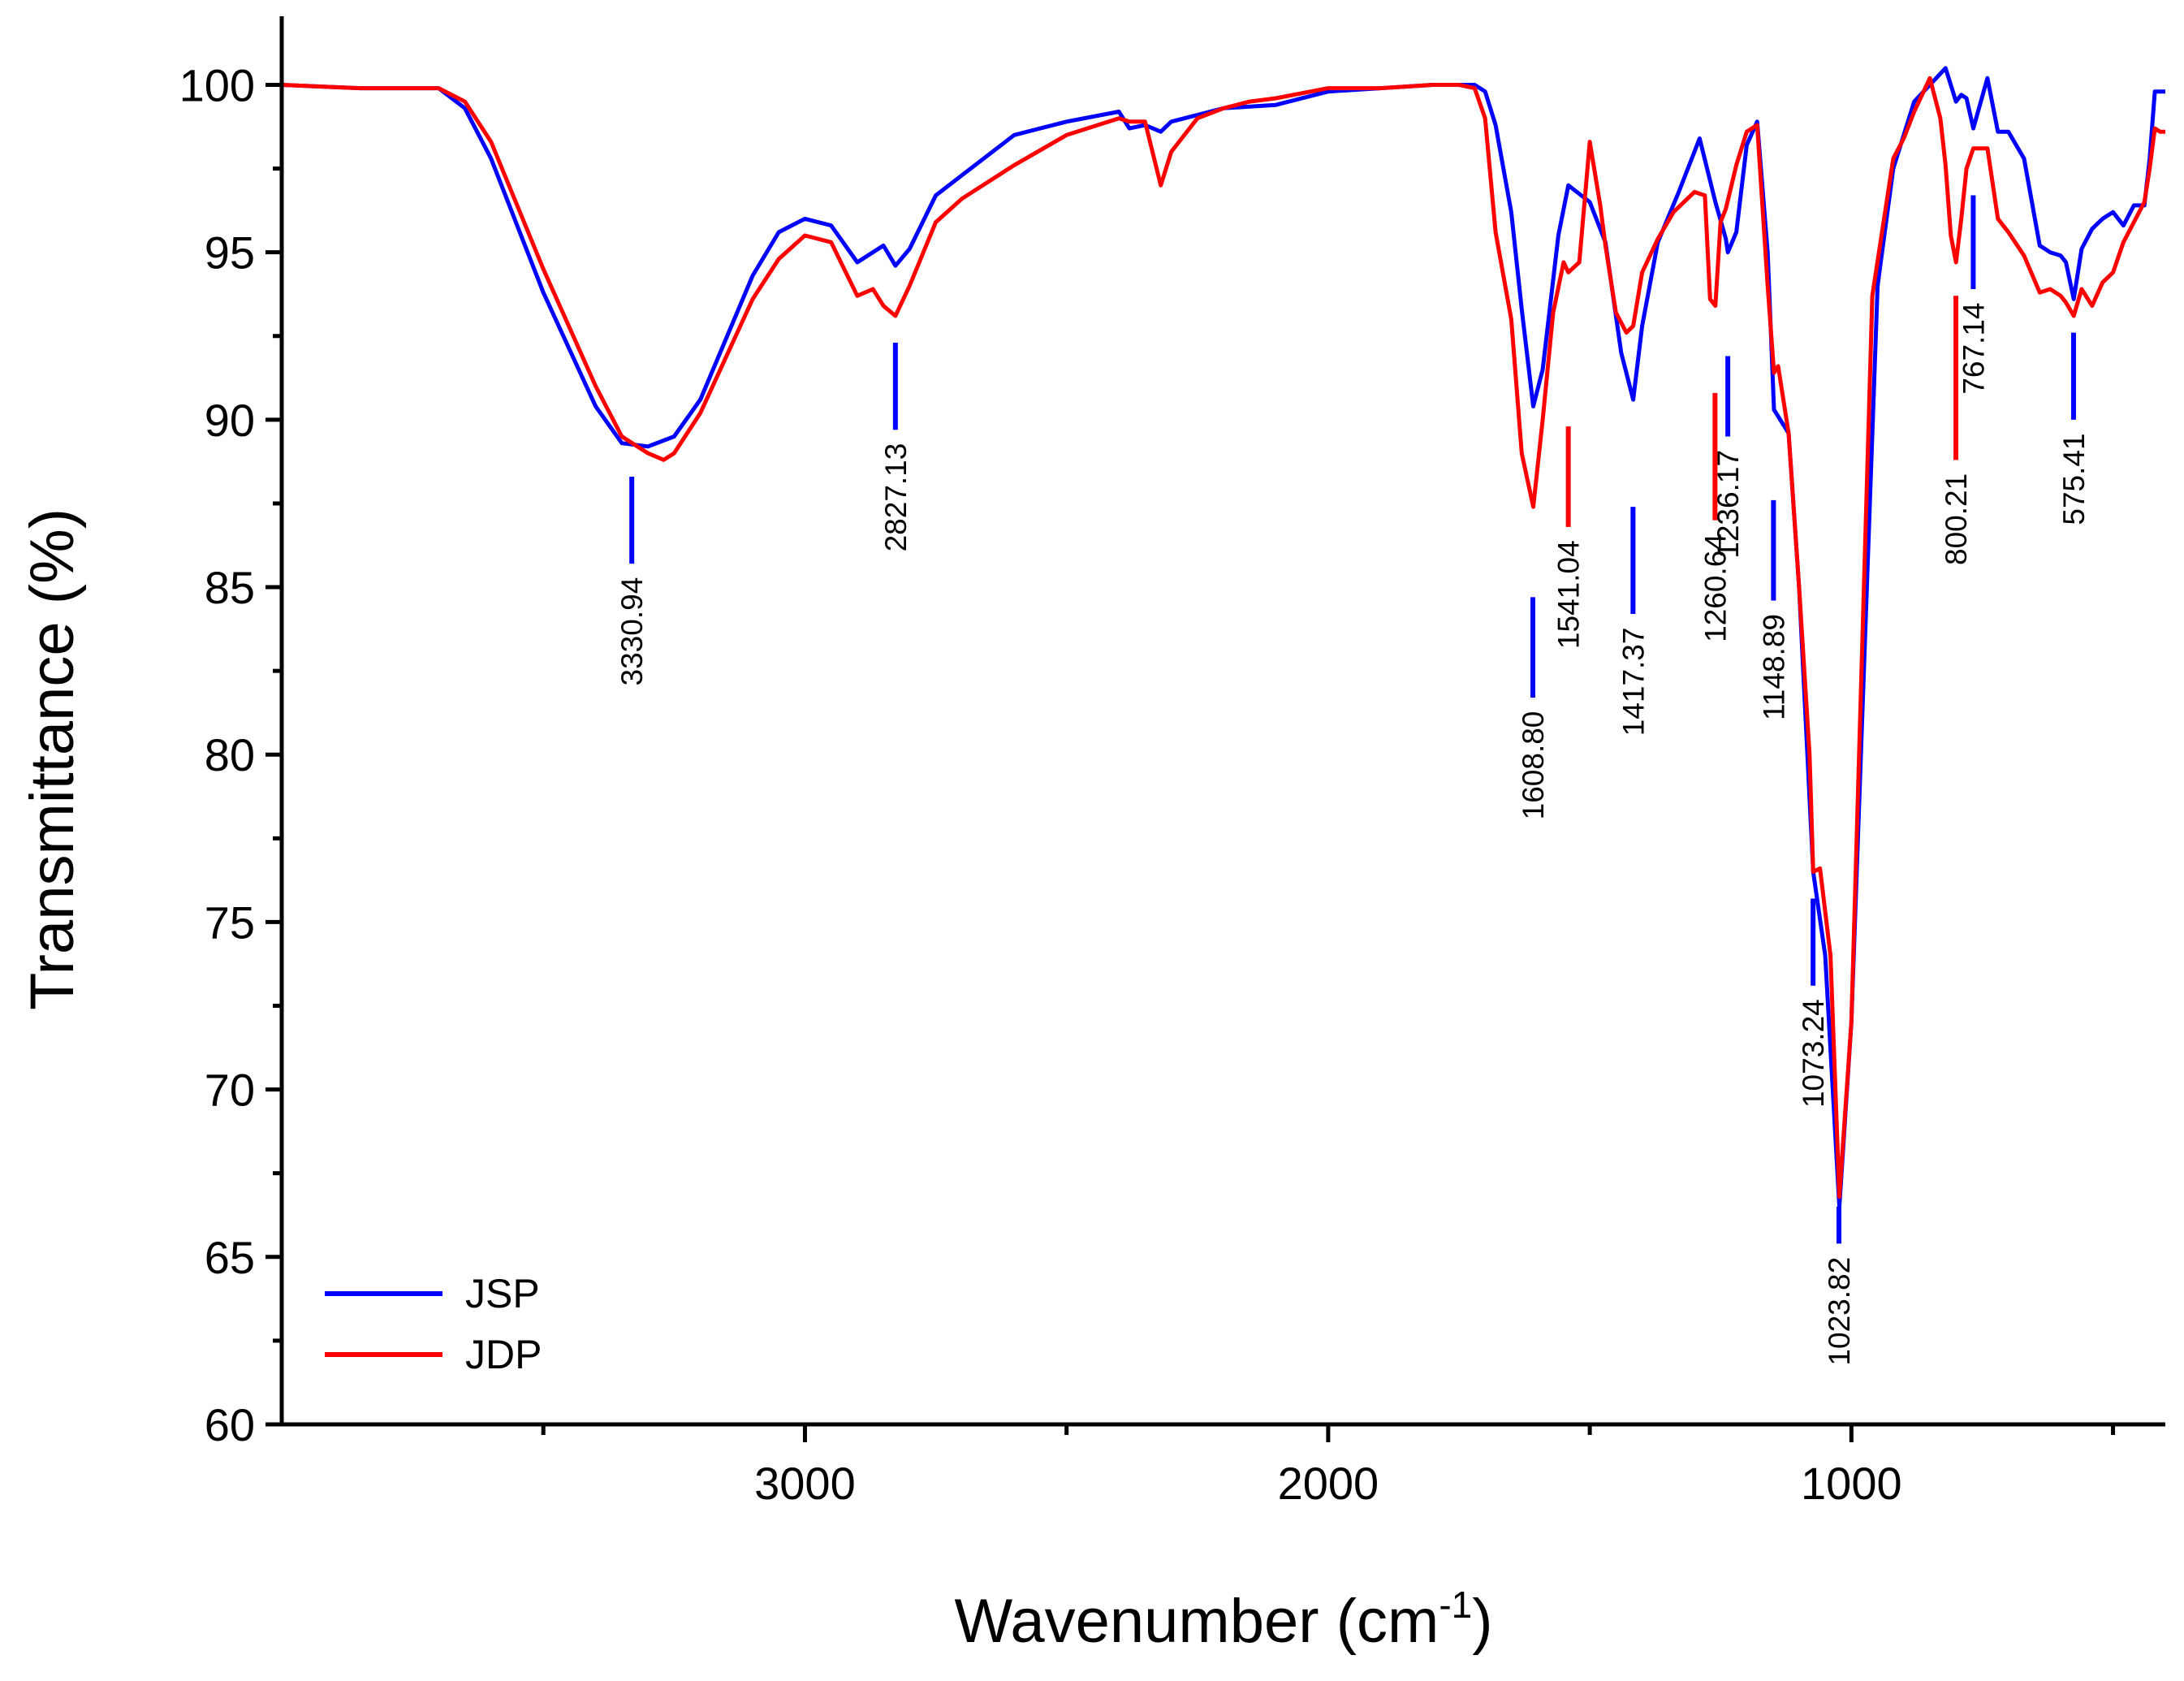 This screenshot has width=2184, height=1681. What do you see at coordinates (502, 1293) in the screenshot?
I see `legend-label-jsp: JSP` at bounding box center [502, 1293].